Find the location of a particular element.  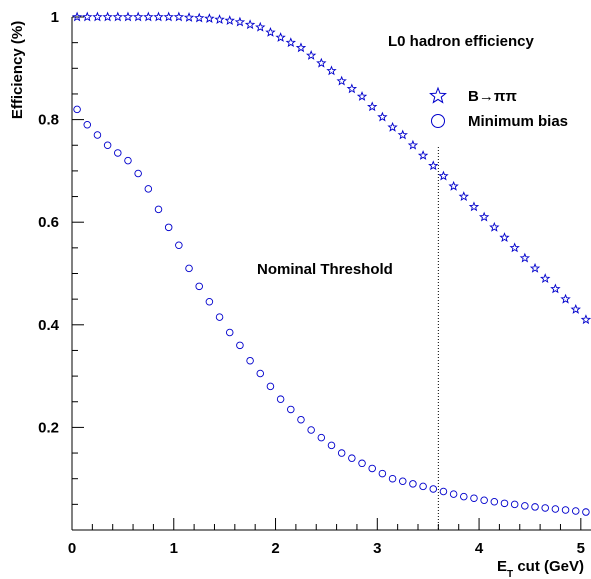

x-axis-title: ET cut (GeV) is located at coordinates (540, 568).